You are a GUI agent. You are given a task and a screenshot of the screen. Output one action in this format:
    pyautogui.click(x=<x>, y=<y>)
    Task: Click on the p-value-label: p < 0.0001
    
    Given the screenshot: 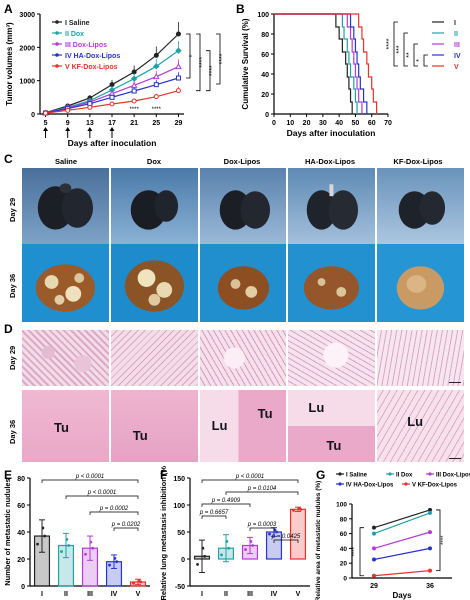 What is the action you would take?
    pyautogui.click(x=90, y=477)
    